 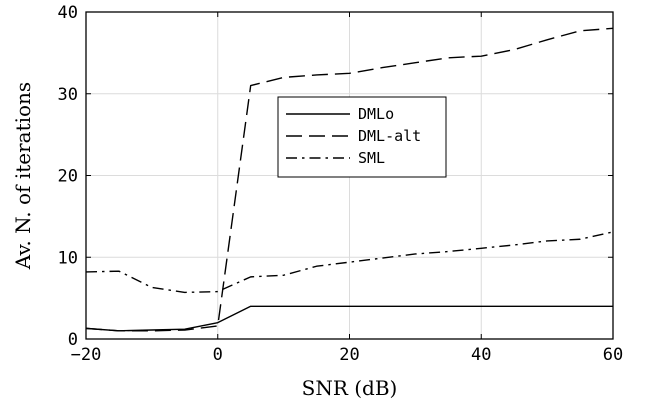 What do you see at coordinates (481, 355) in the screenshot?
I see `x-tick-label: 40` at bounding box center [481, 355].